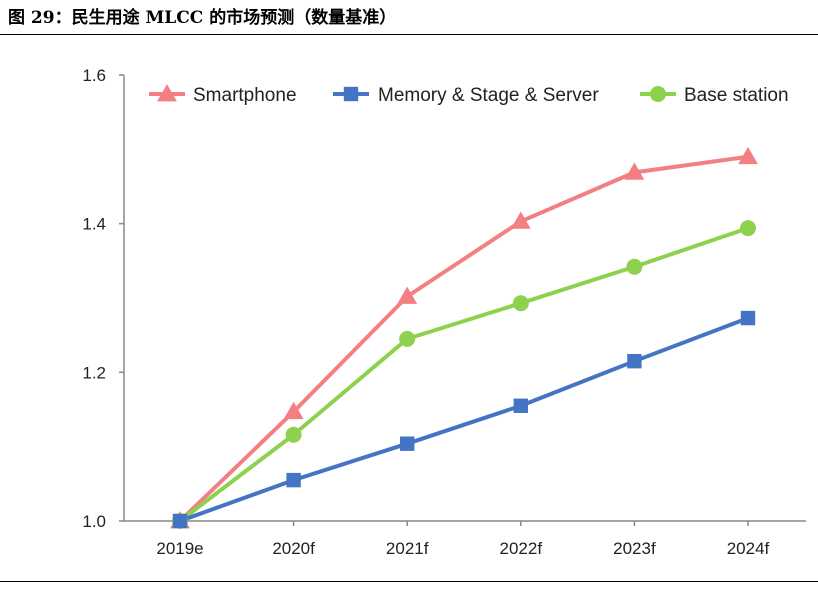  What do you see at coordinates (94, 75) in the screenshot?
I see `y-tick-label: 1.6` at bounding box center [94, 75].